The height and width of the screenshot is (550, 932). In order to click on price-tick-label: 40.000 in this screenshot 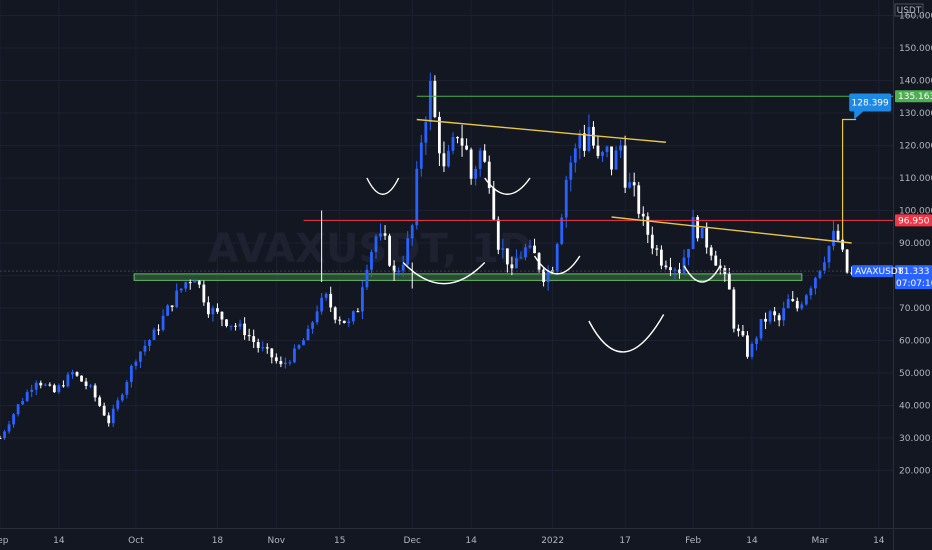, I will do `click(915, 407)`.